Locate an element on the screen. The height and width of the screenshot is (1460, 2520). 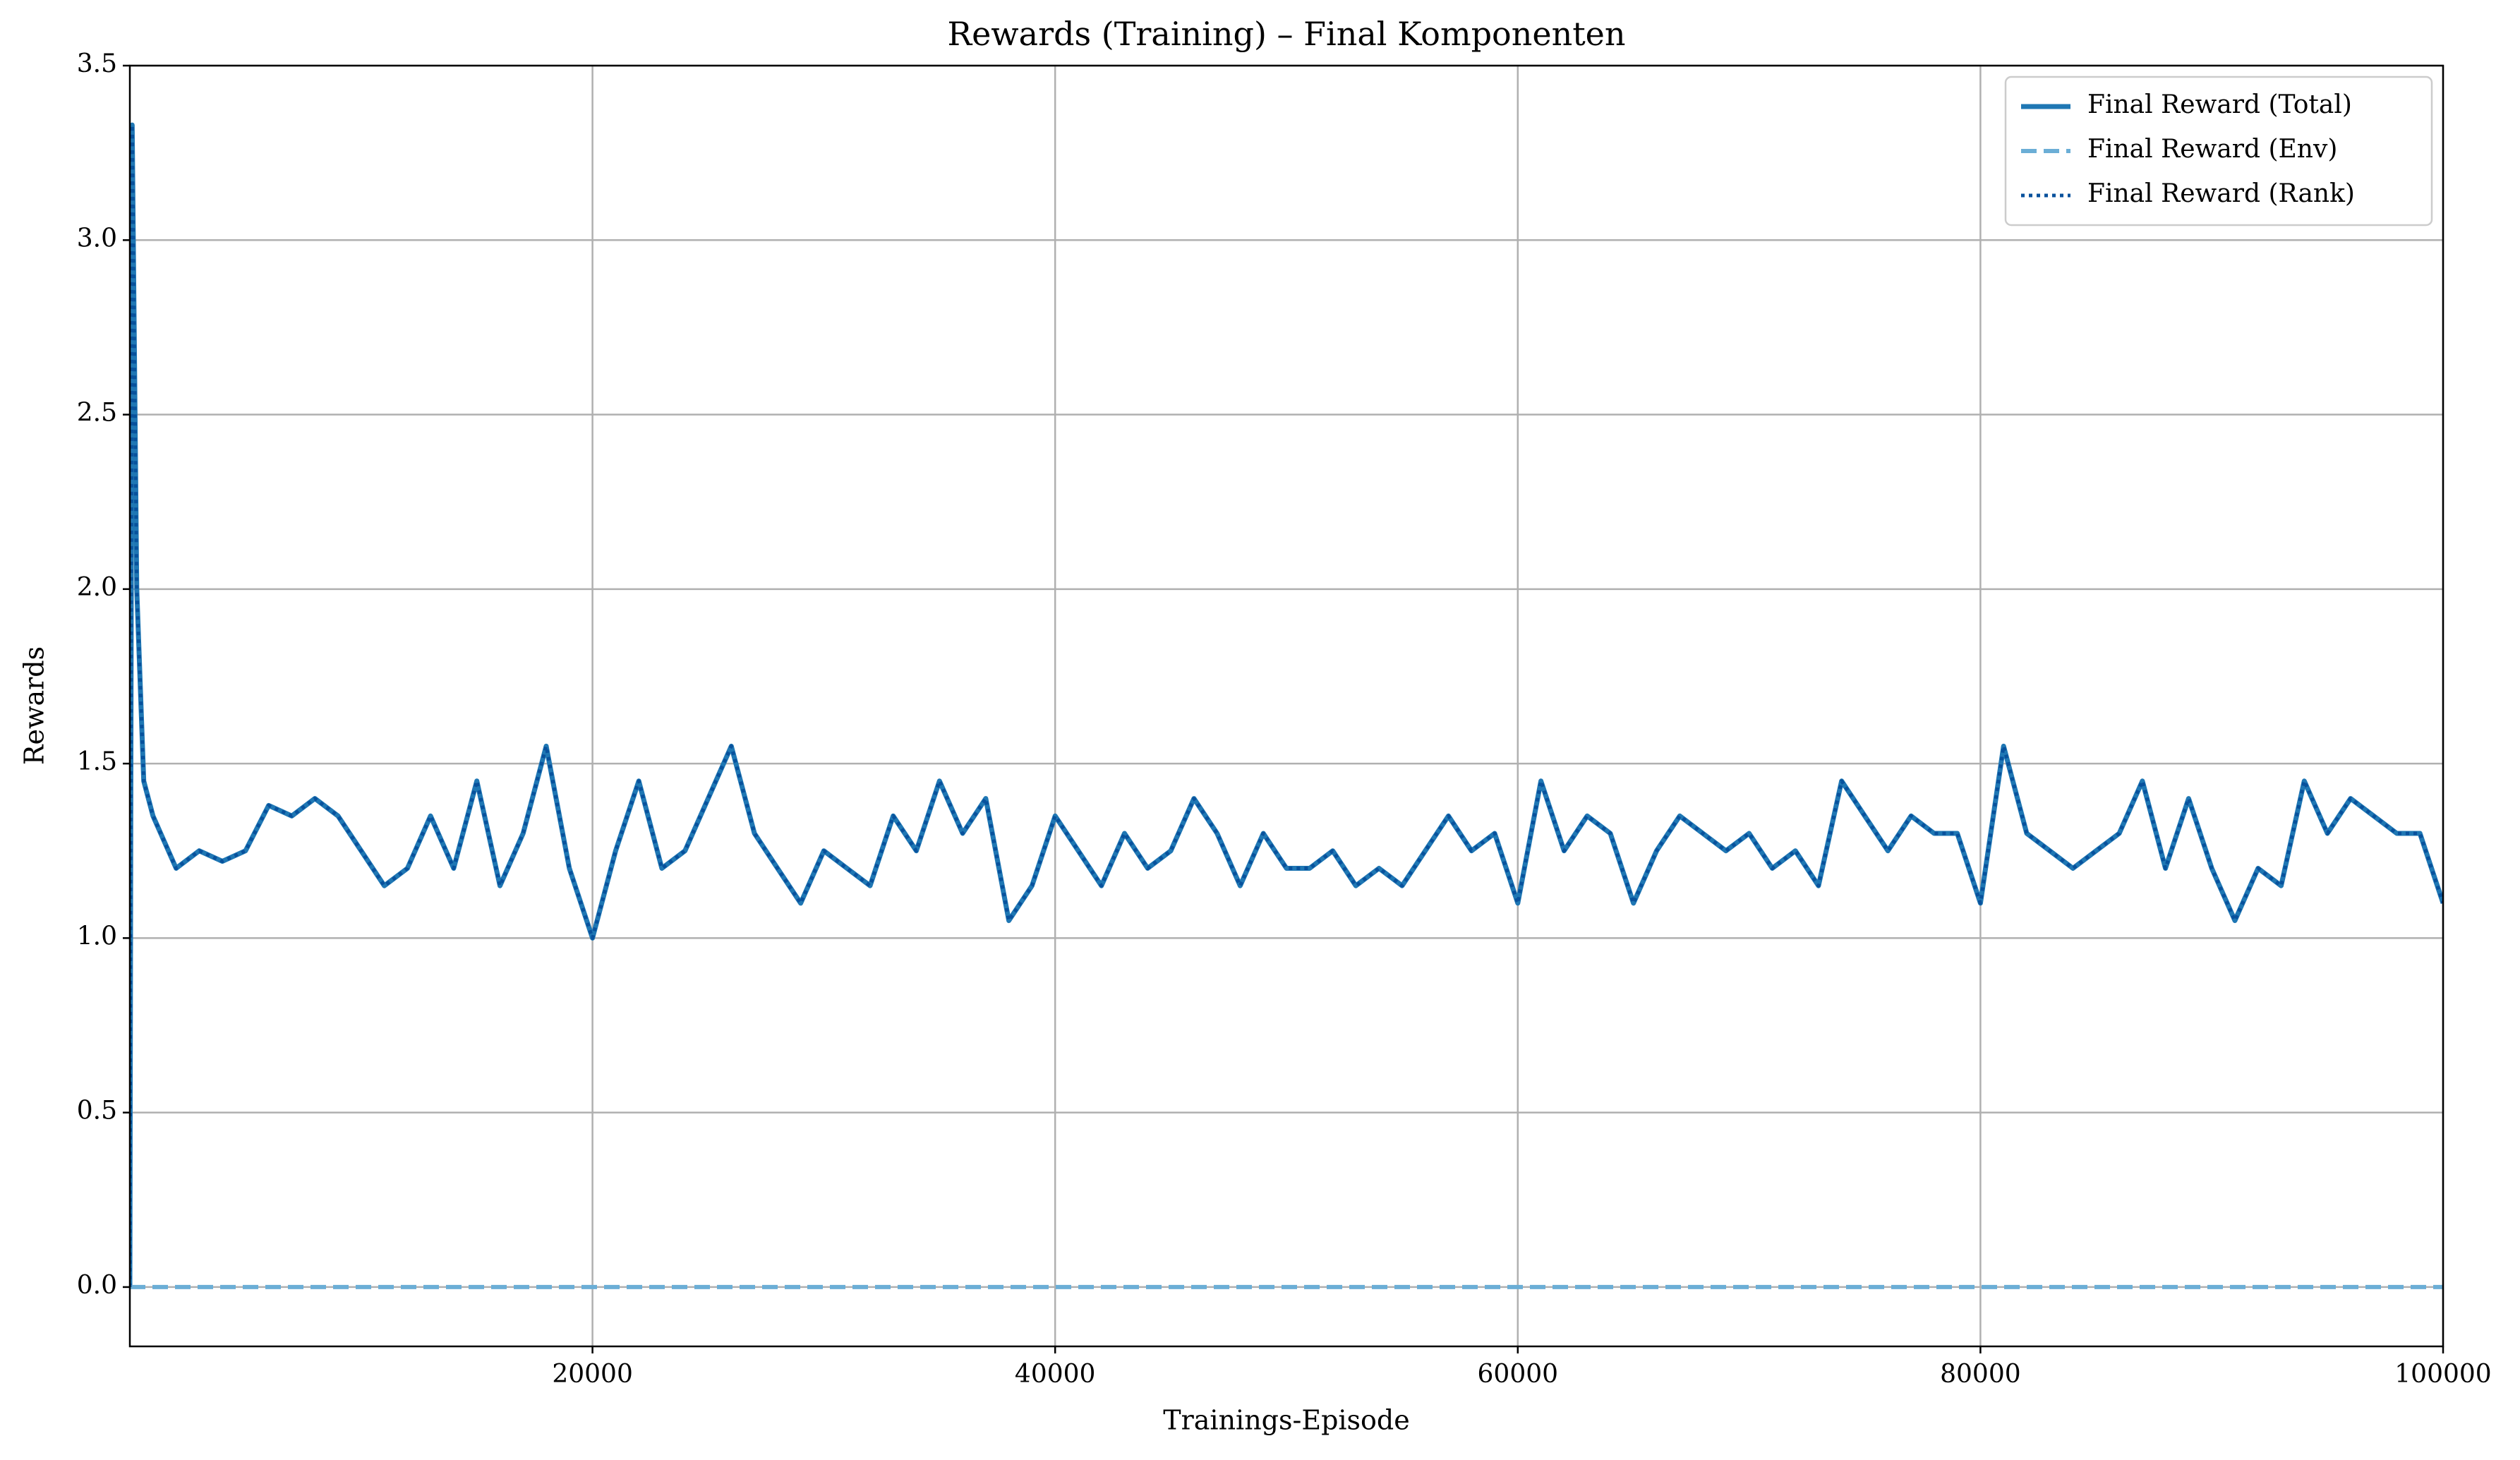
legend-box is located at coordinates (2219, 152).